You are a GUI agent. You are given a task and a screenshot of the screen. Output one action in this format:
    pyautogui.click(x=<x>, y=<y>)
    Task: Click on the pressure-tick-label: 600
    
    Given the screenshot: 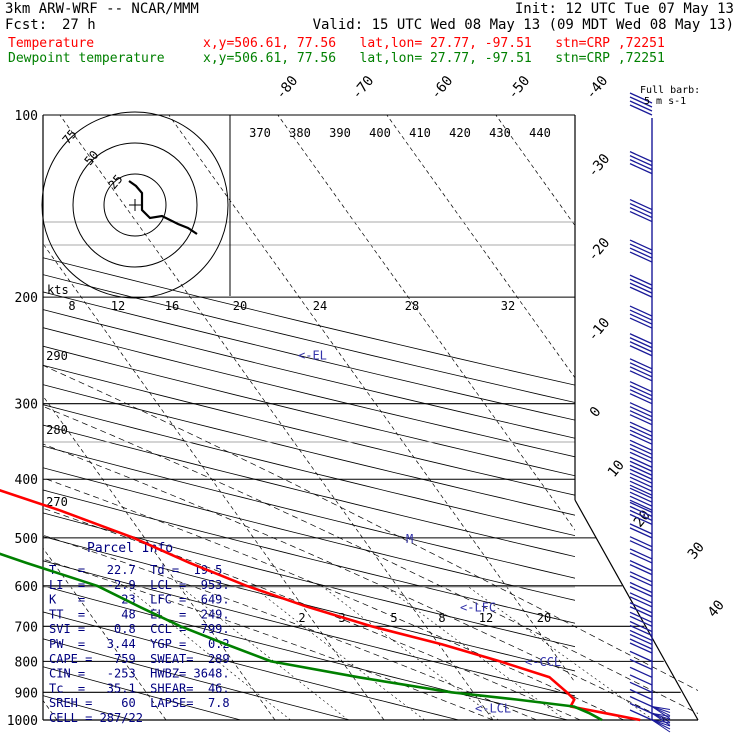 What is the action you would take?
    pyautogui.click(x=26, y=587)
    